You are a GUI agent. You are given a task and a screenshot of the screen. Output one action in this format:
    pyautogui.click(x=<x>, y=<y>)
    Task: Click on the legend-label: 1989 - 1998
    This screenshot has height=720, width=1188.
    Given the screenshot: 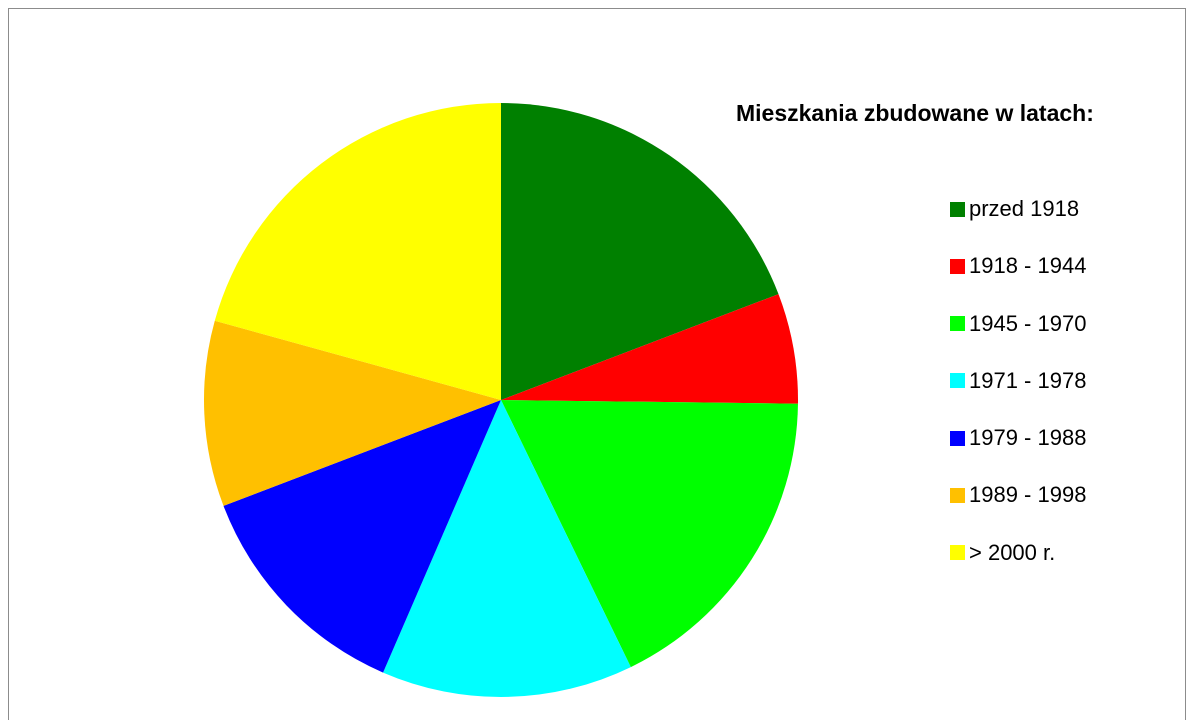 What is the action you would take?
    pyautogui.click(x=1028, y=495)
    